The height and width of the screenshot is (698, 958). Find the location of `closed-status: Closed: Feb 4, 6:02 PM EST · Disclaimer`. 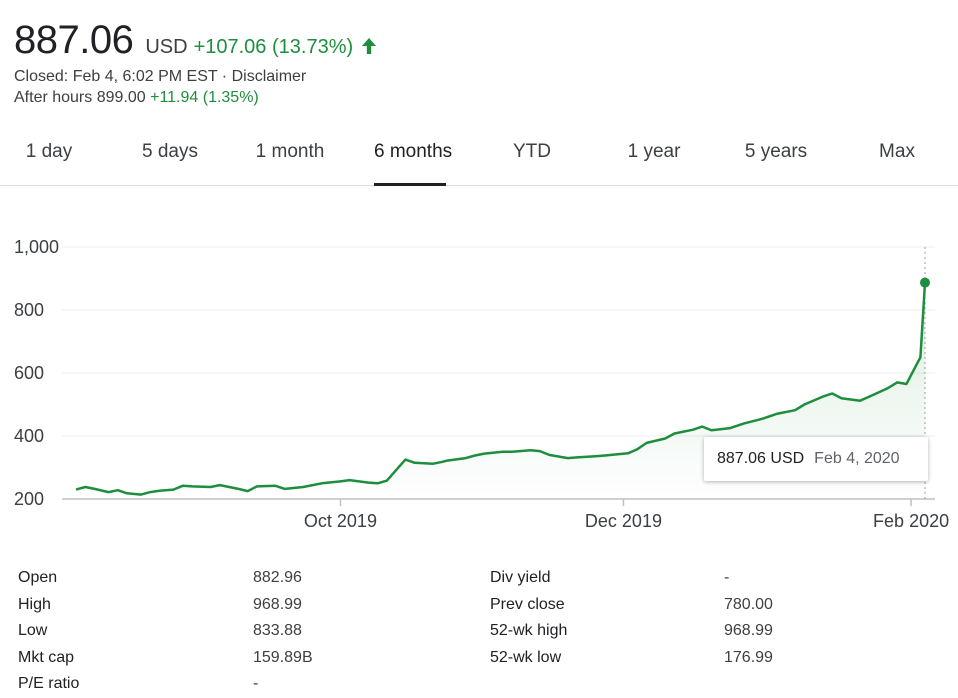

closed-status: Closed: Feb 4, 6:02 PM EST · Disclaimer is located at coordinates (160, 76).